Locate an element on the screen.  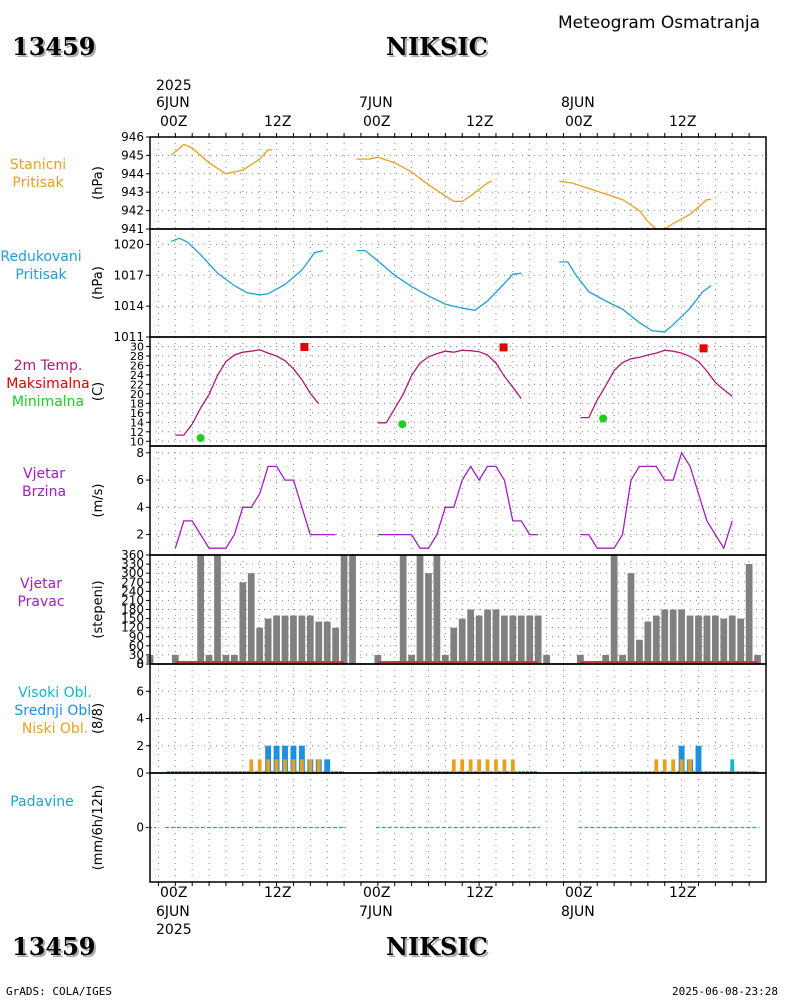
y-axis-unit: (m/s) is located at coordinates (98, 501).